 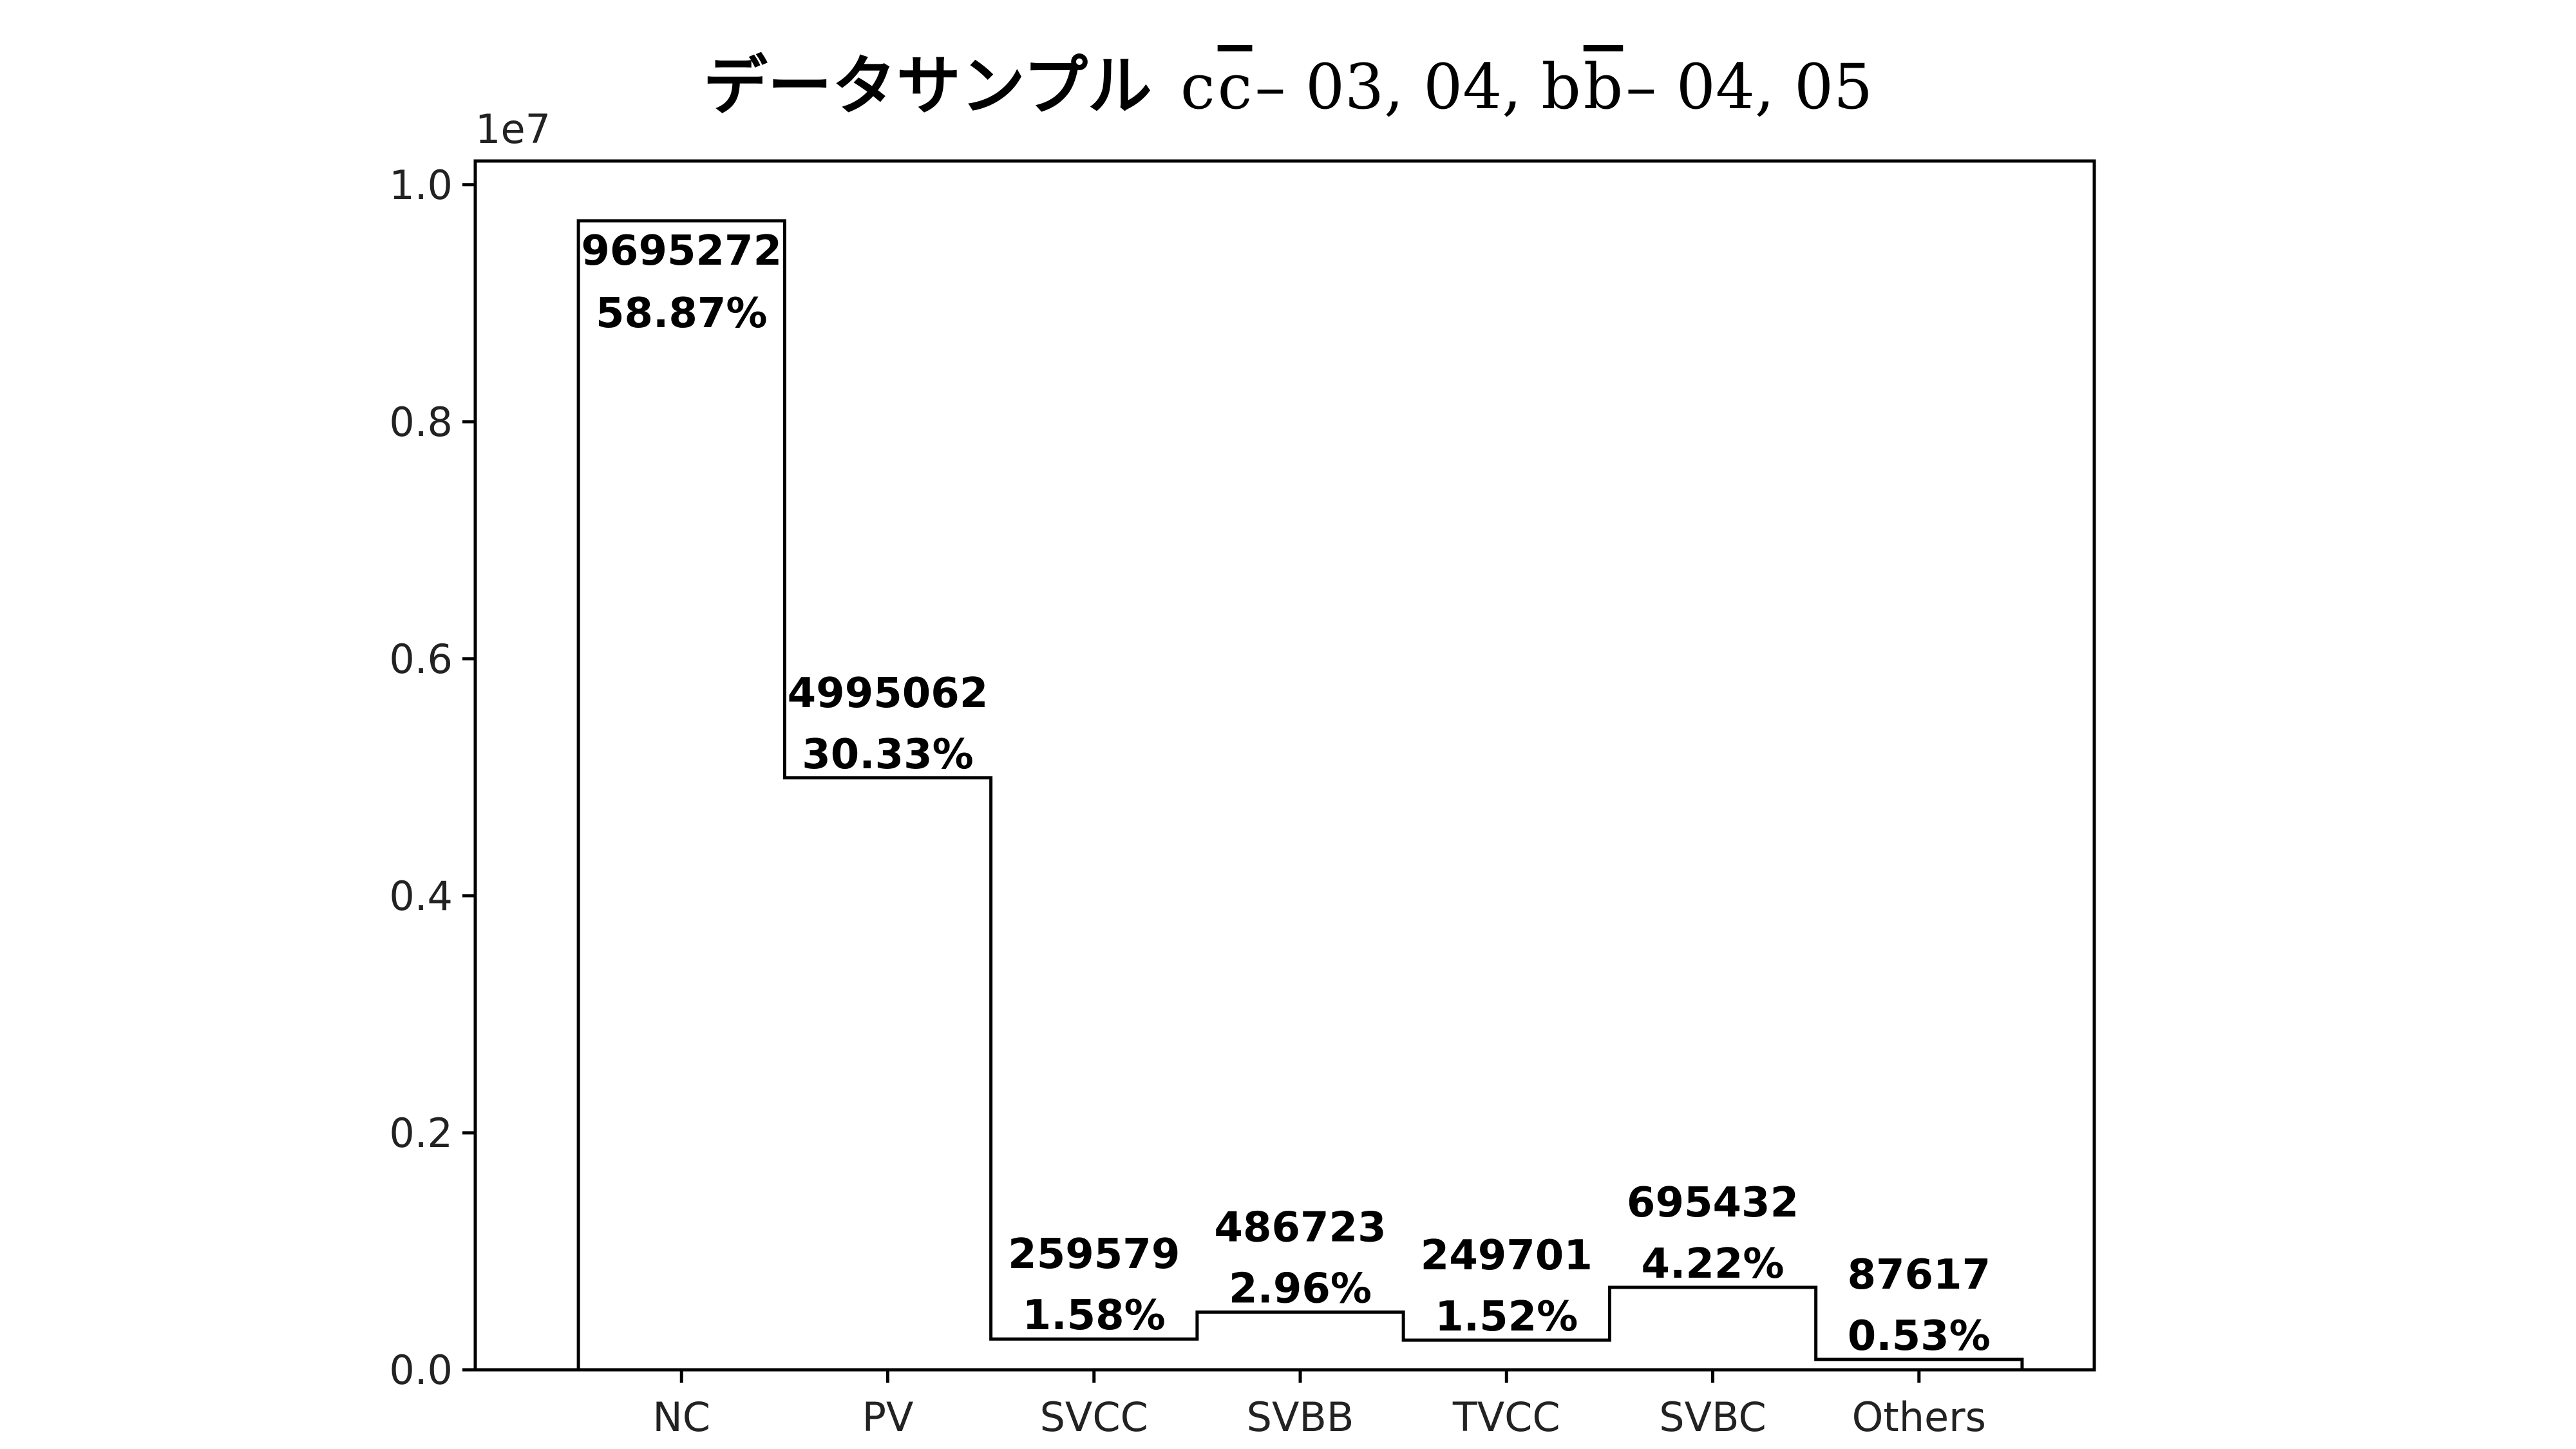 What do you see at coordinates (1094, 1316) in the screenshot?
I see `bar-percent-label: 1.58%` at bounding box center [1094, 1316].